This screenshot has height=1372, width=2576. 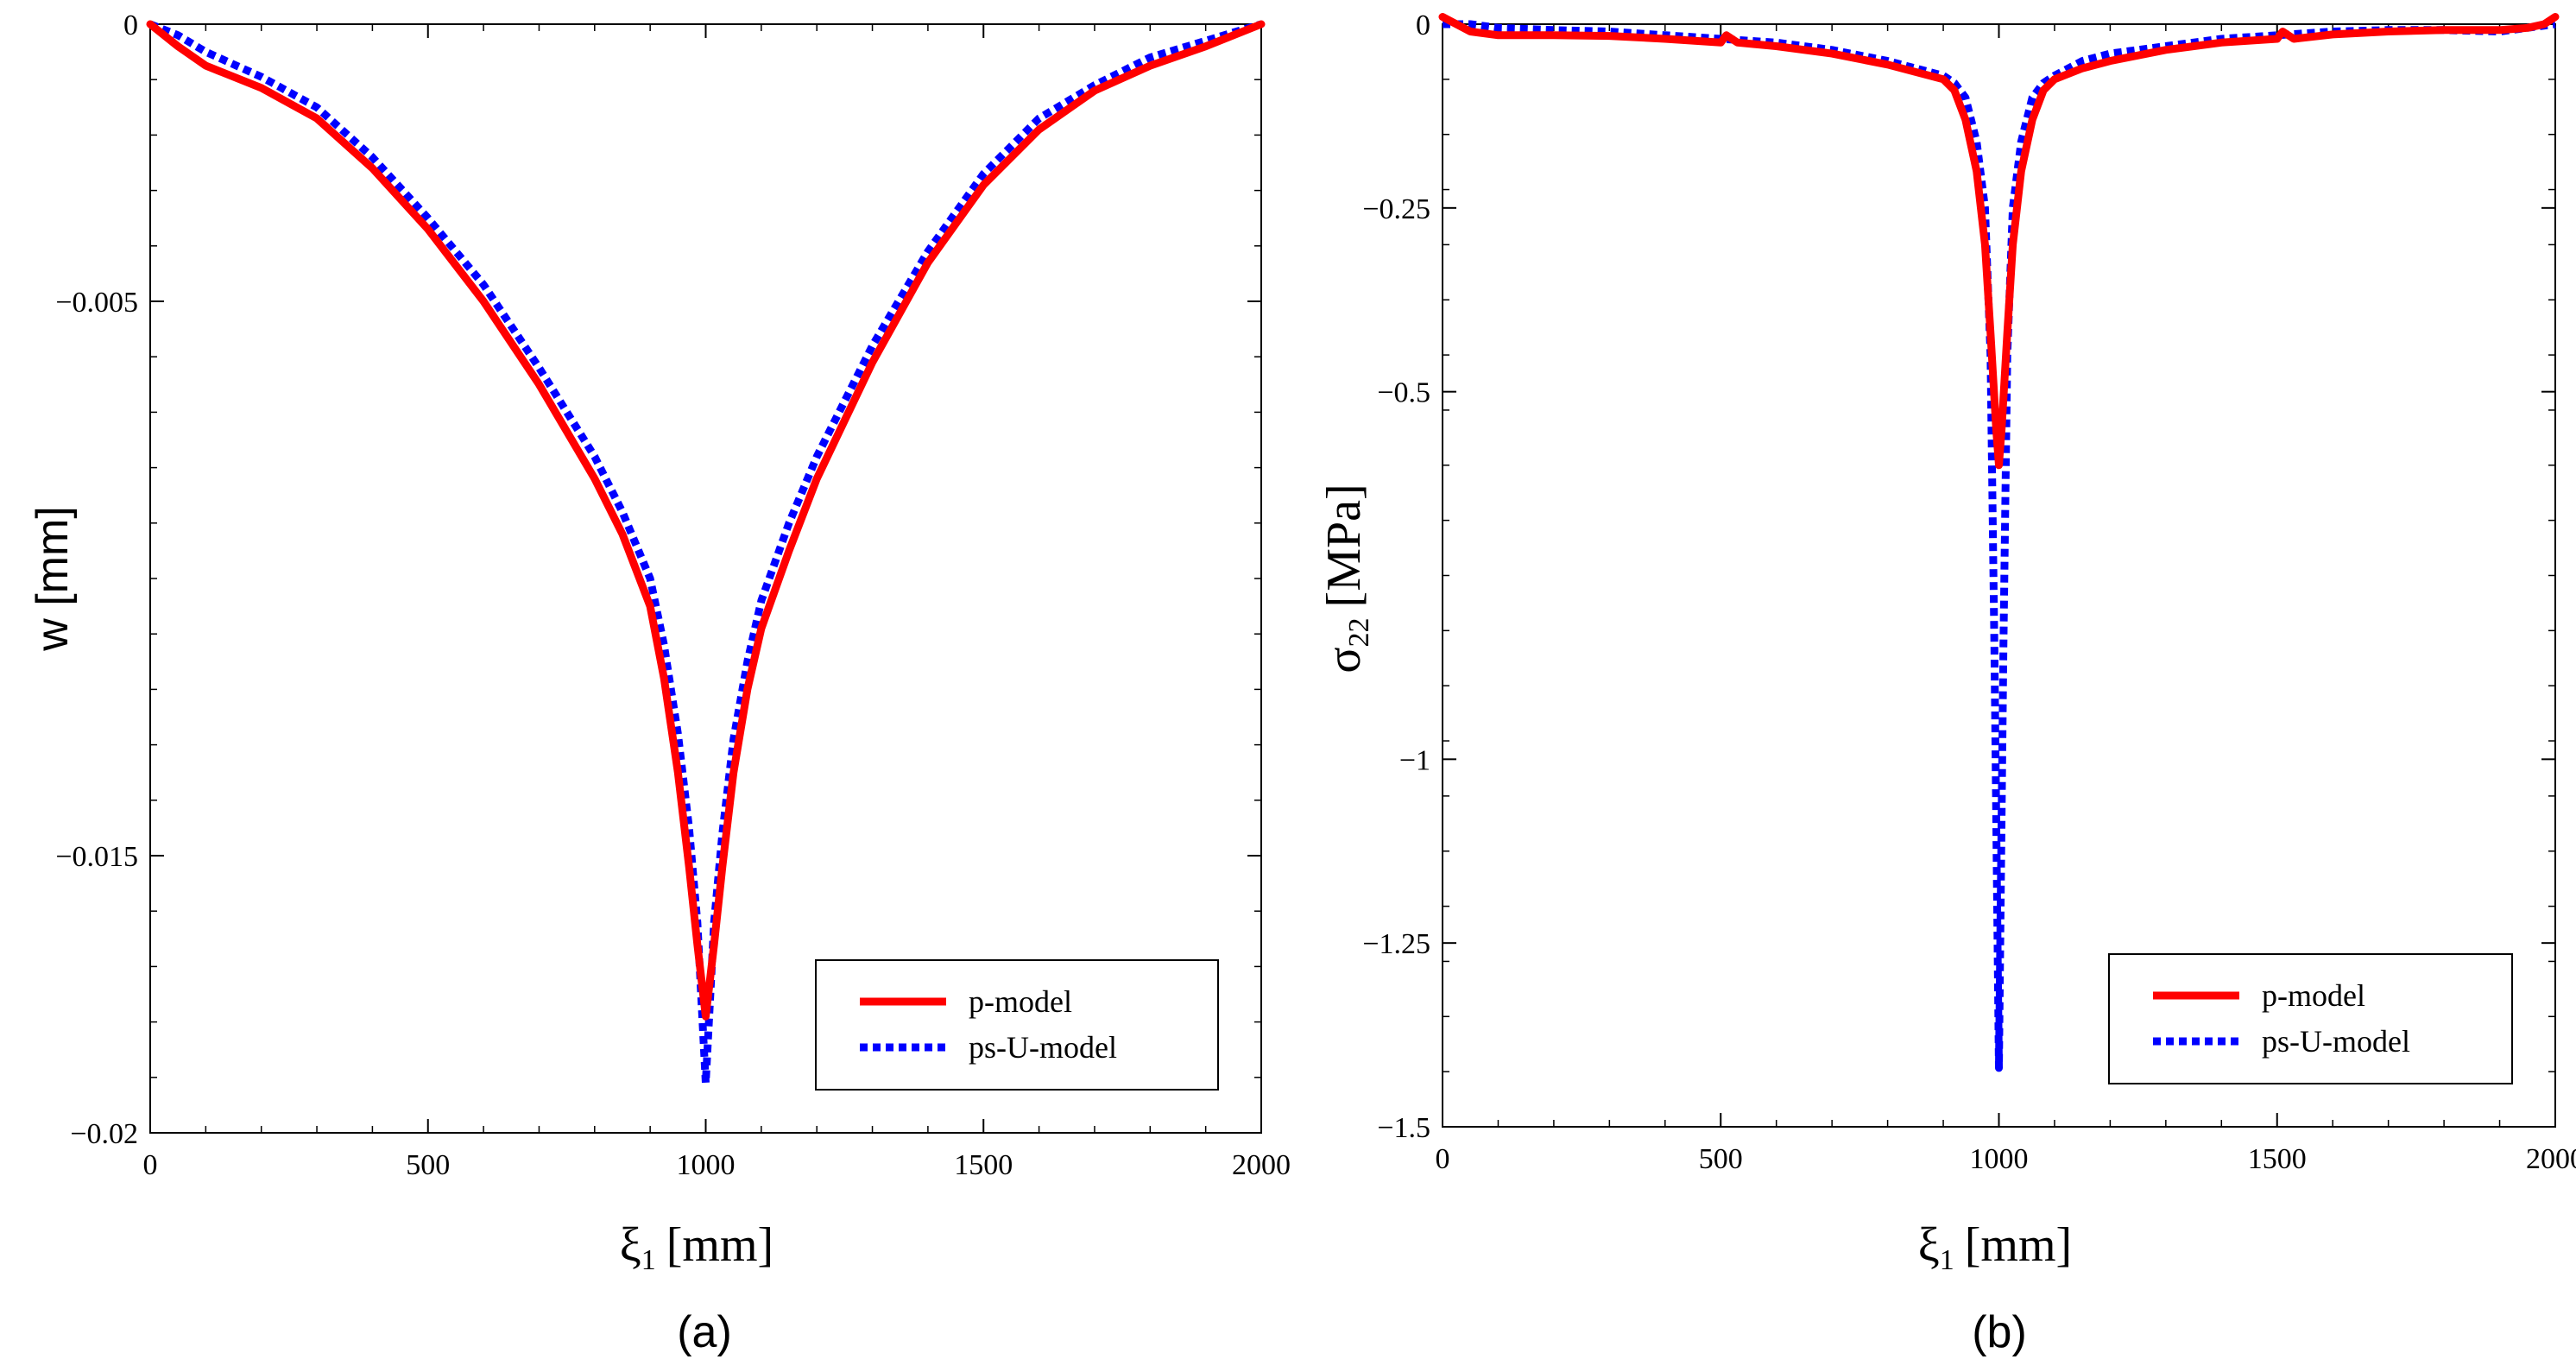 What do you see at coordinates (1396, 944) in the screenshot?
I see `y-tick-label: −1.25` at bounding box center [1396, 944].